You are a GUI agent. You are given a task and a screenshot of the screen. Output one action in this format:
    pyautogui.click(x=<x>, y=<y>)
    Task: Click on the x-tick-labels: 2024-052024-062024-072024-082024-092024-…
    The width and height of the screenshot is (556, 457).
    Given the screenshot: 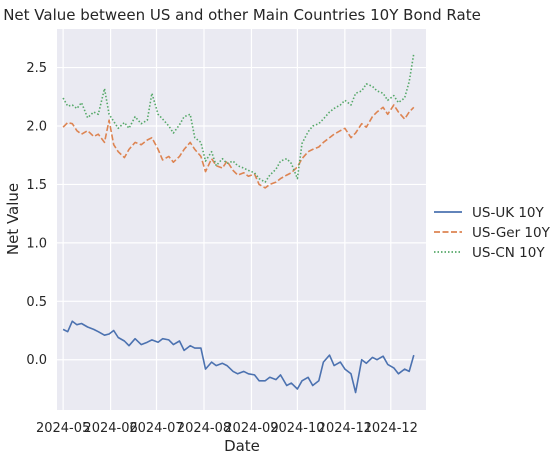 What is the action you would take?
    pyautogui.click(x=227, y=428)
    